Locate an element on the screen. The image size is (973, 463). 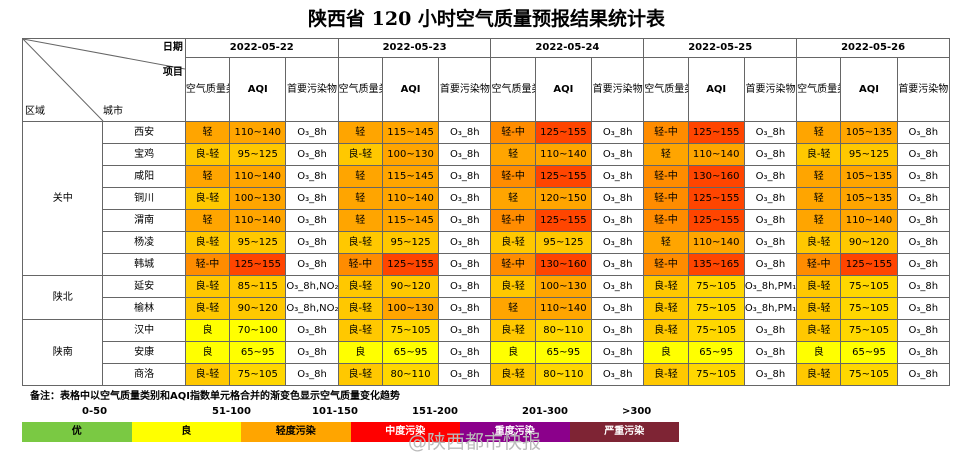
city-cell: 商洛 is located at coordinates (144, 374).